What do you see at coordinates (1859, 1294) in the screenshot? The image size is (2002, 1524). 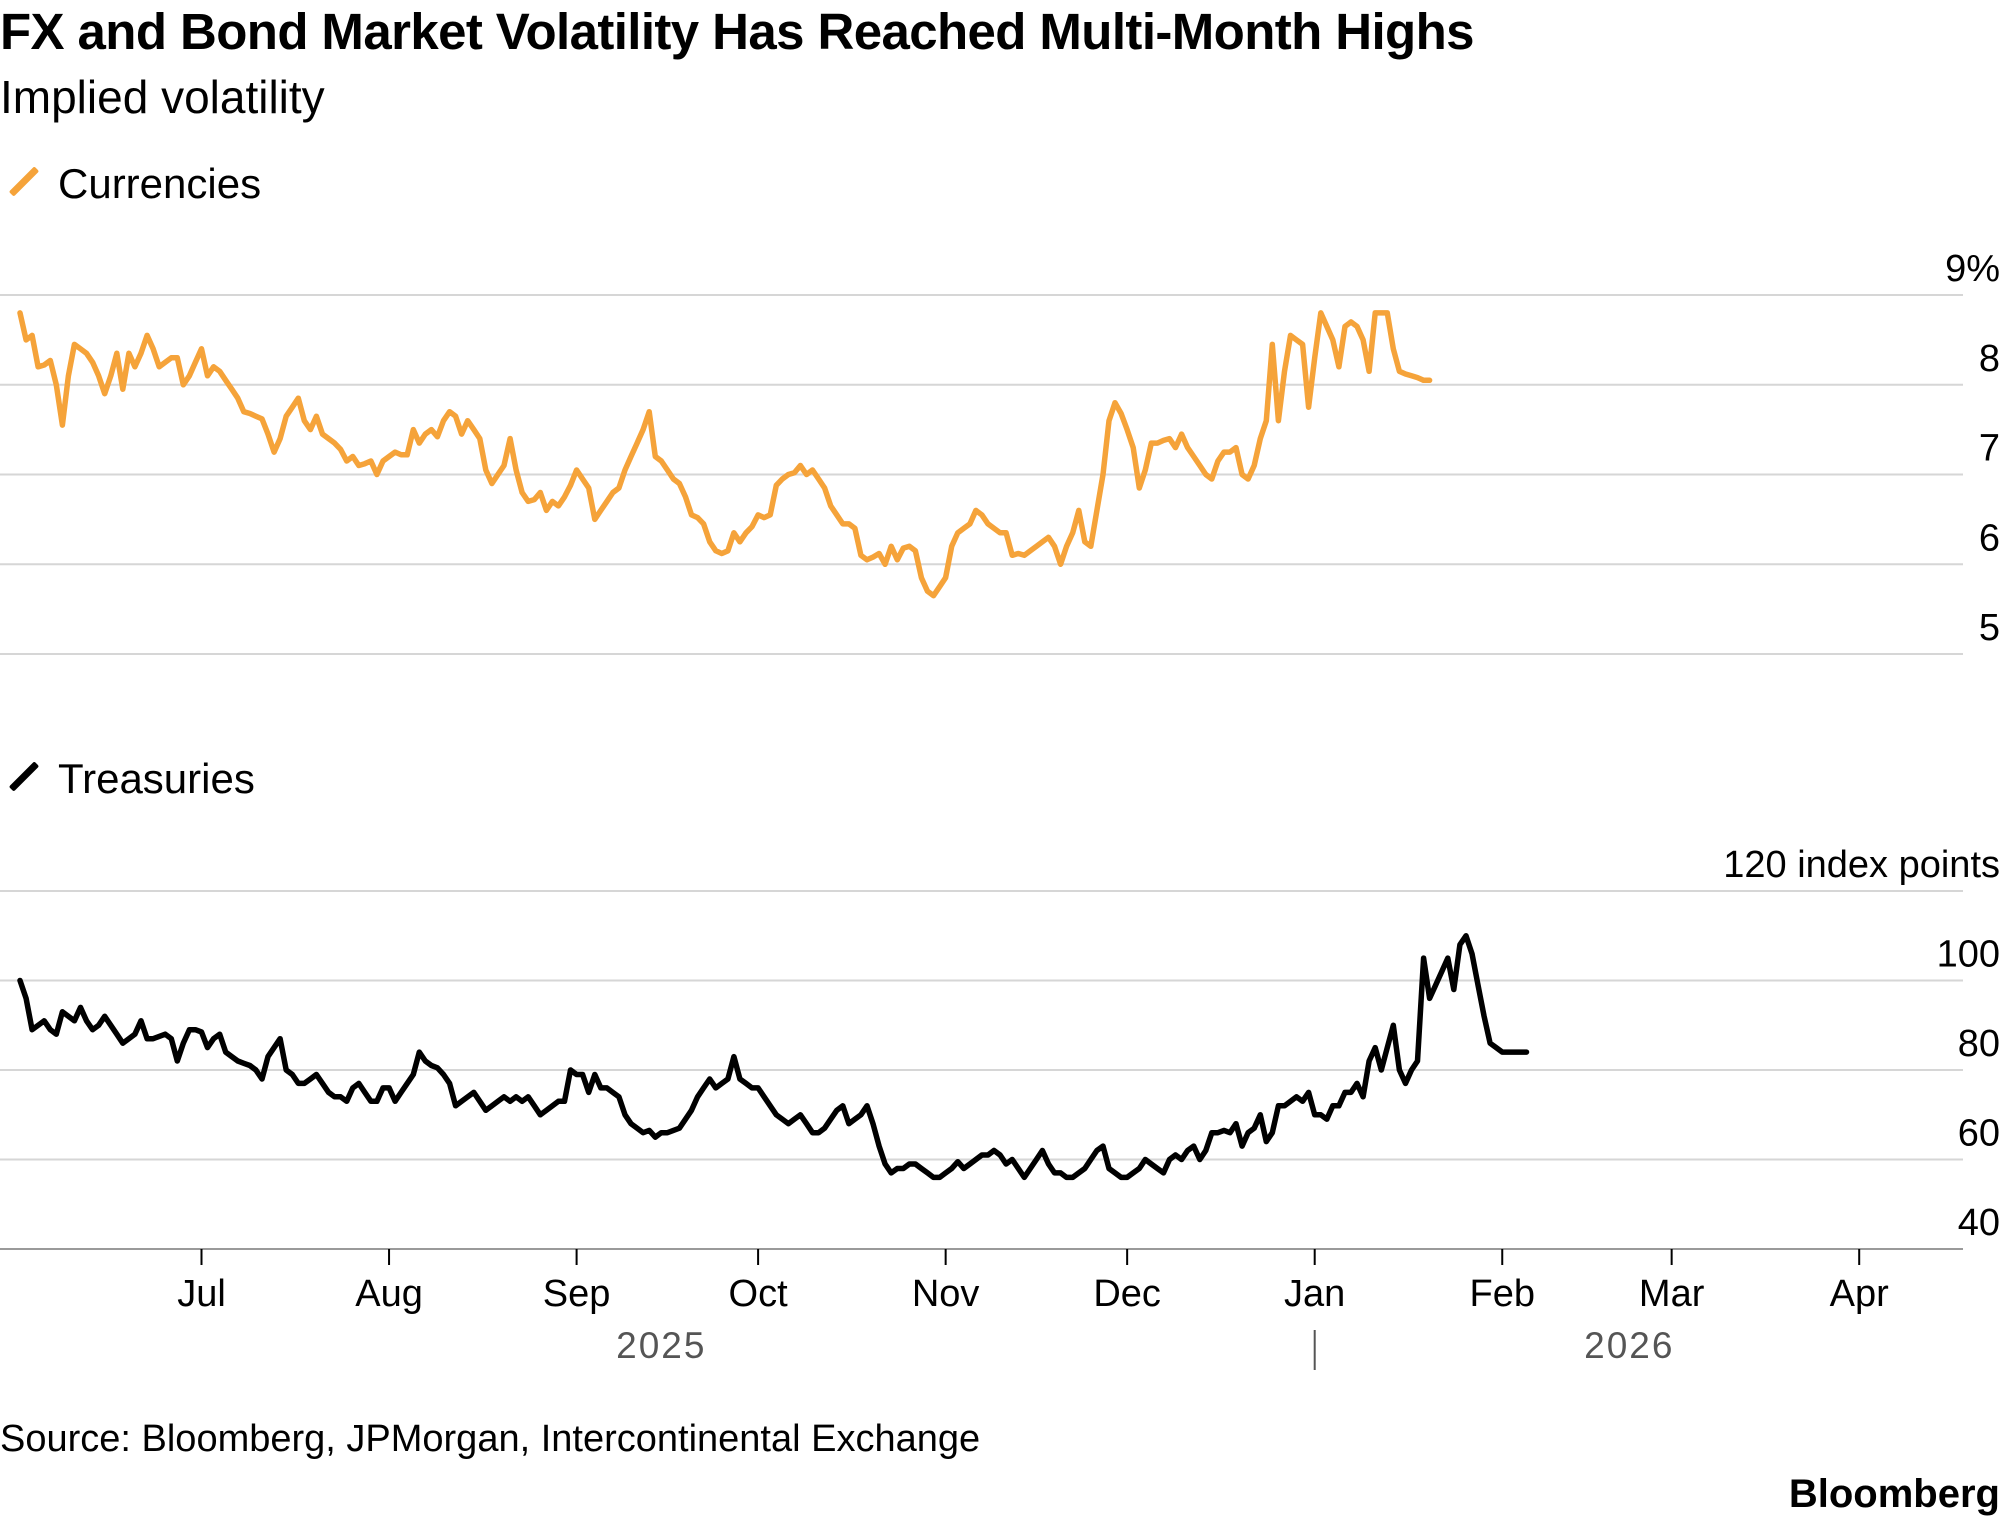 I see `x-tick-label: Apr` at bounding box center [1859, 1294].